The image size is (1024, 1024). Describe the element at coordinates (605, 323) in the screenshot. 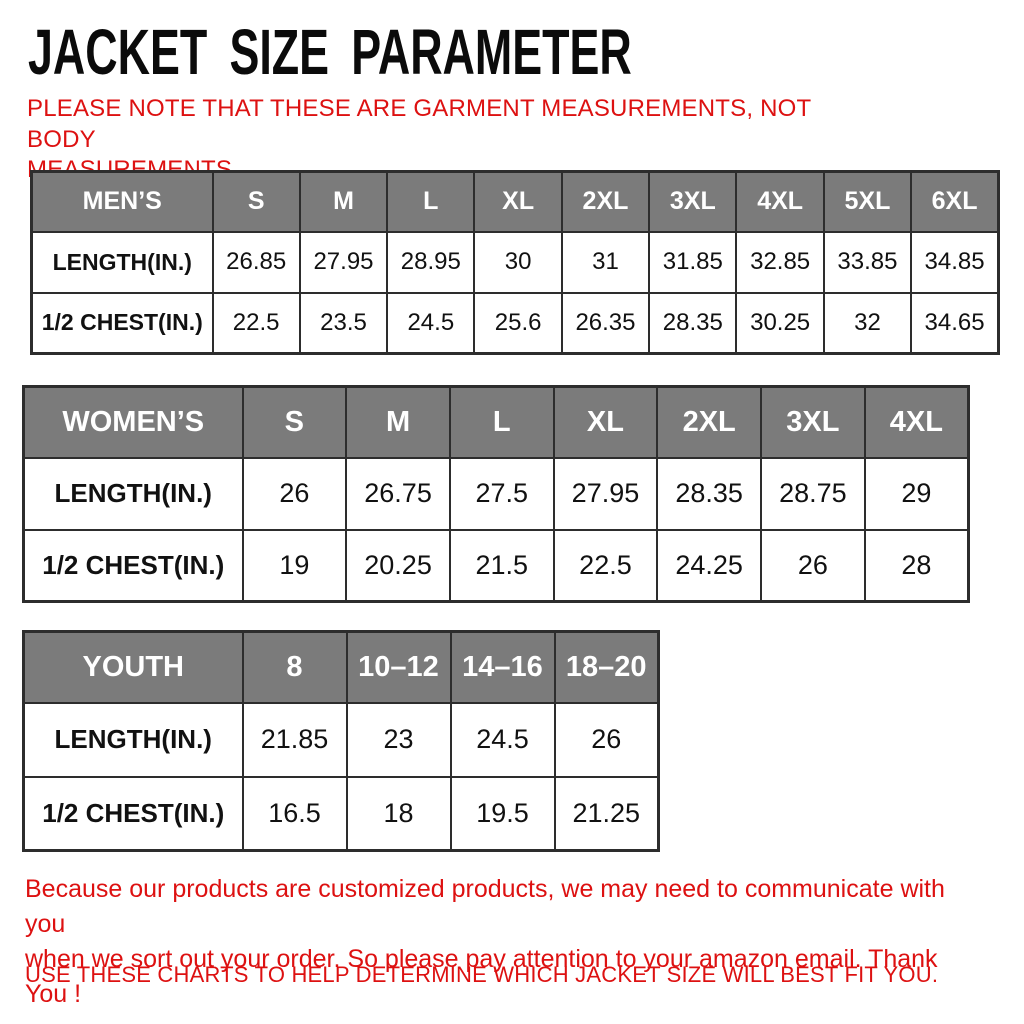

I see `table-cell: 26.35` at that location.